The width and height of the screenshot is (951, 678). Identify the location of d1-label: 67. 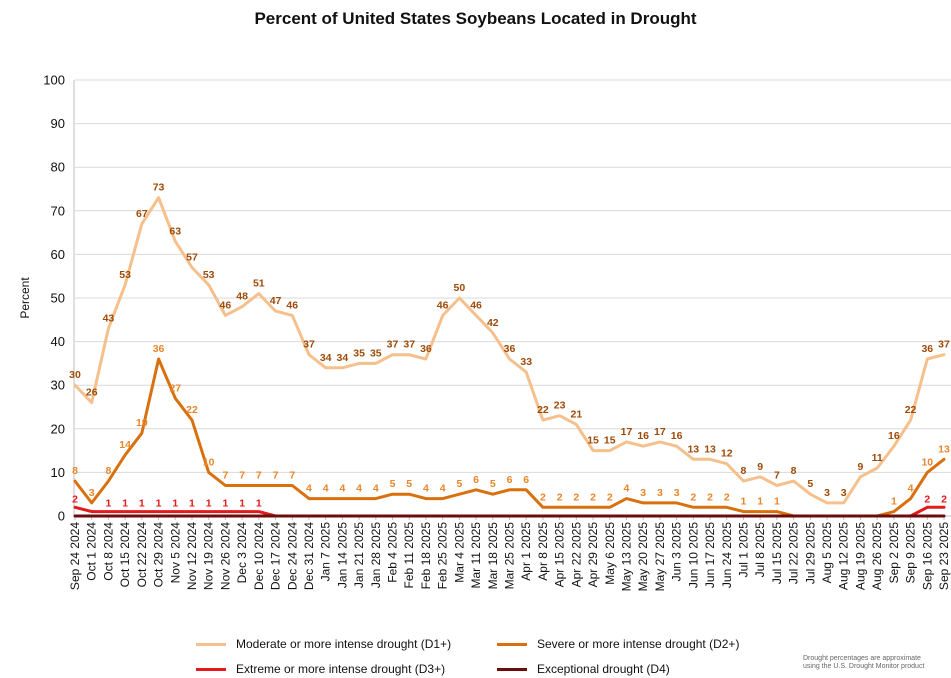
(142, 214).